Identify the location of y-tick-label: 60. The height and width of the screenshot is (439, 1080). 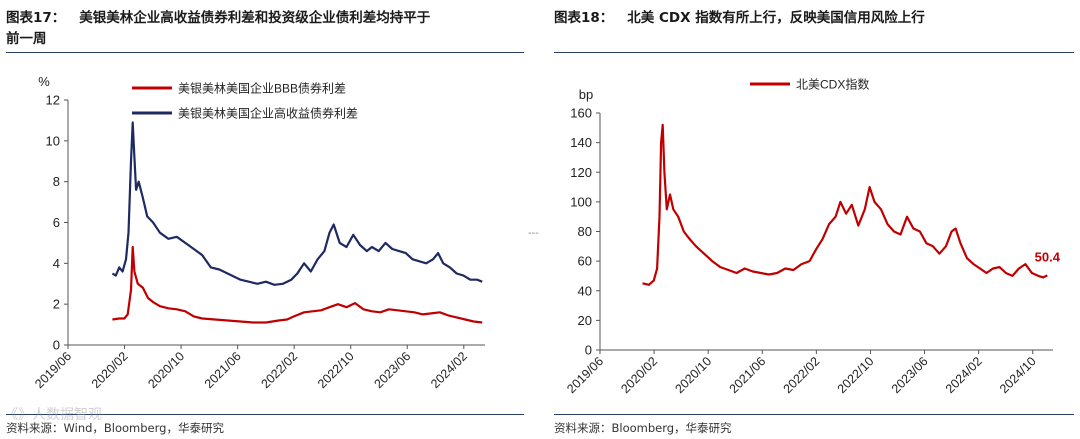
(585, 261).